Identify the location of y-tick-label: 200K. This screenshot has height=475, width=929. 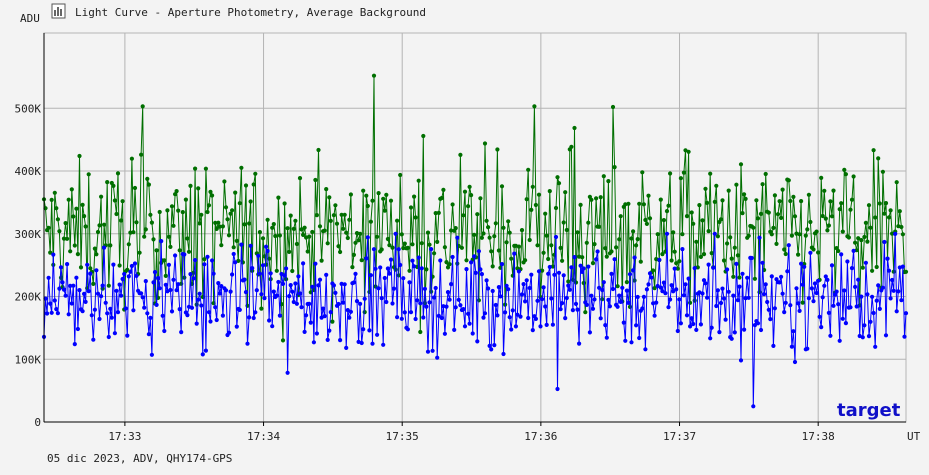
(28, 297).